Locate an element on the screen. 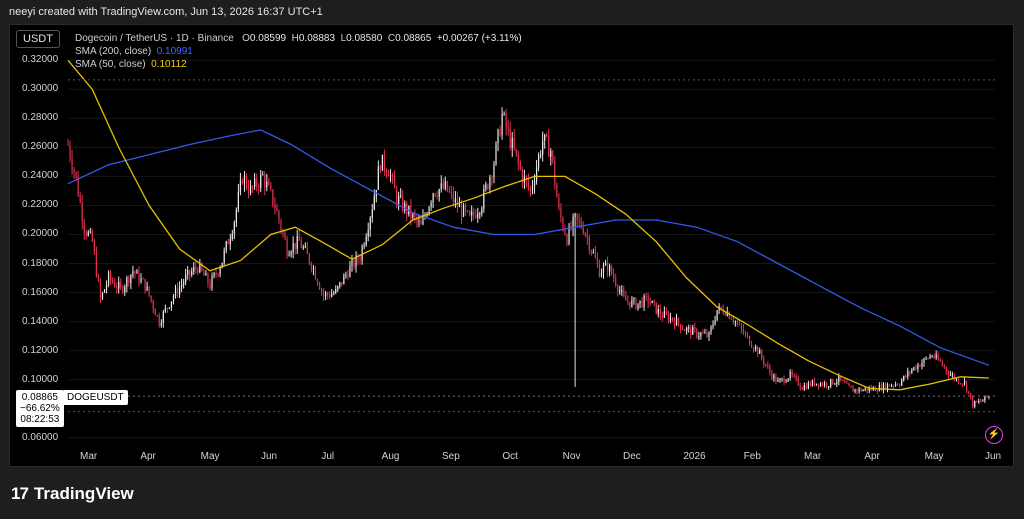 The width and height of the screenshot is (1024, 519). y-tick-label: 0.26000 is located at coordinates (40, 147).